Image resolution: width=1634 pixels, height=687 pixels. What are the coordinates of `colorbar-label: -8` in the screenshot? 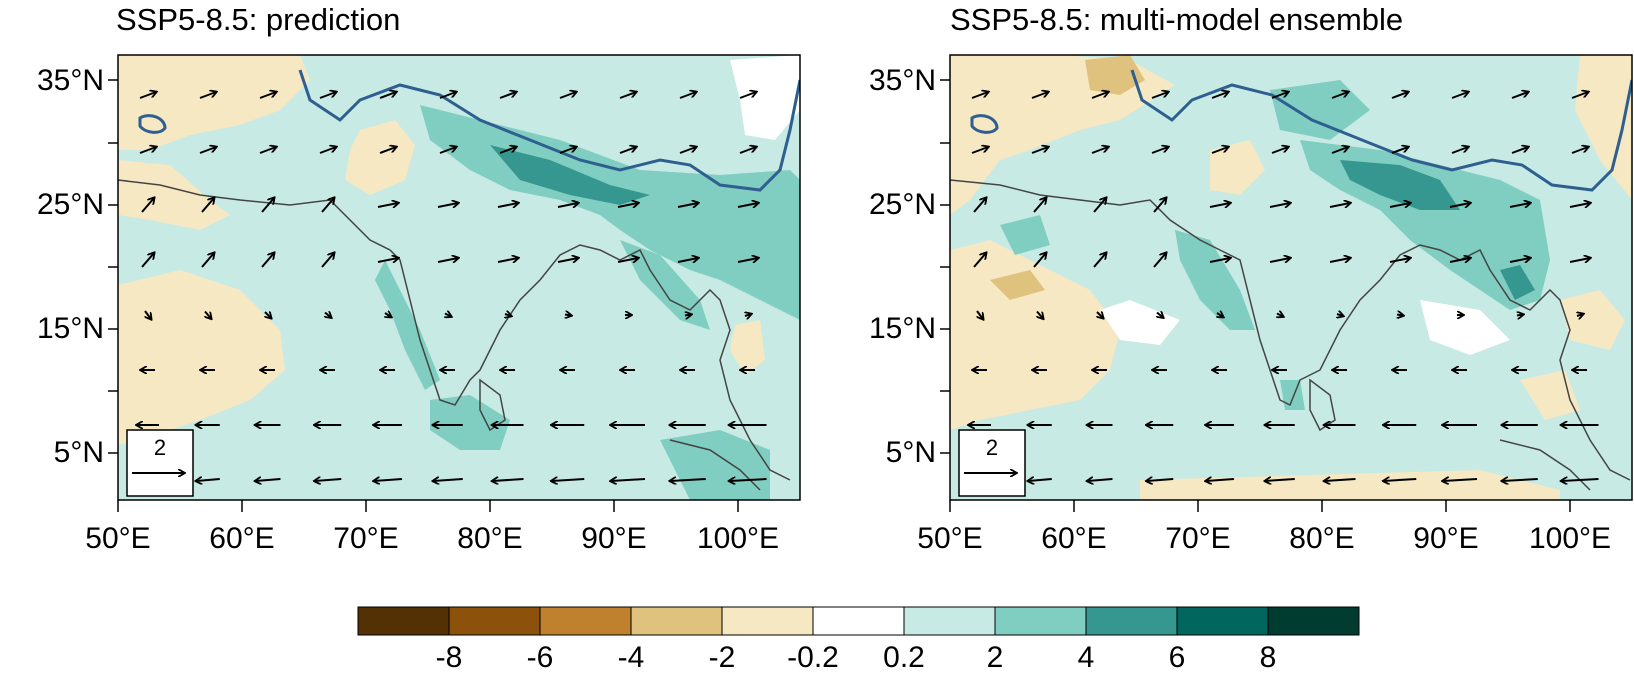 It's located at (449, 657).